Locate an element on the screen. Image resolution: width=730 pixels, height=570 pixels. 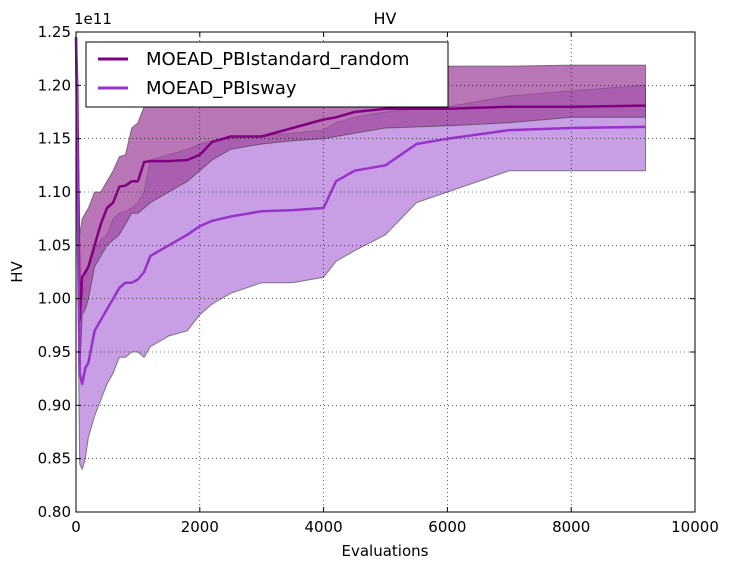
chart-title: HV is located at coordinates (385, 18).